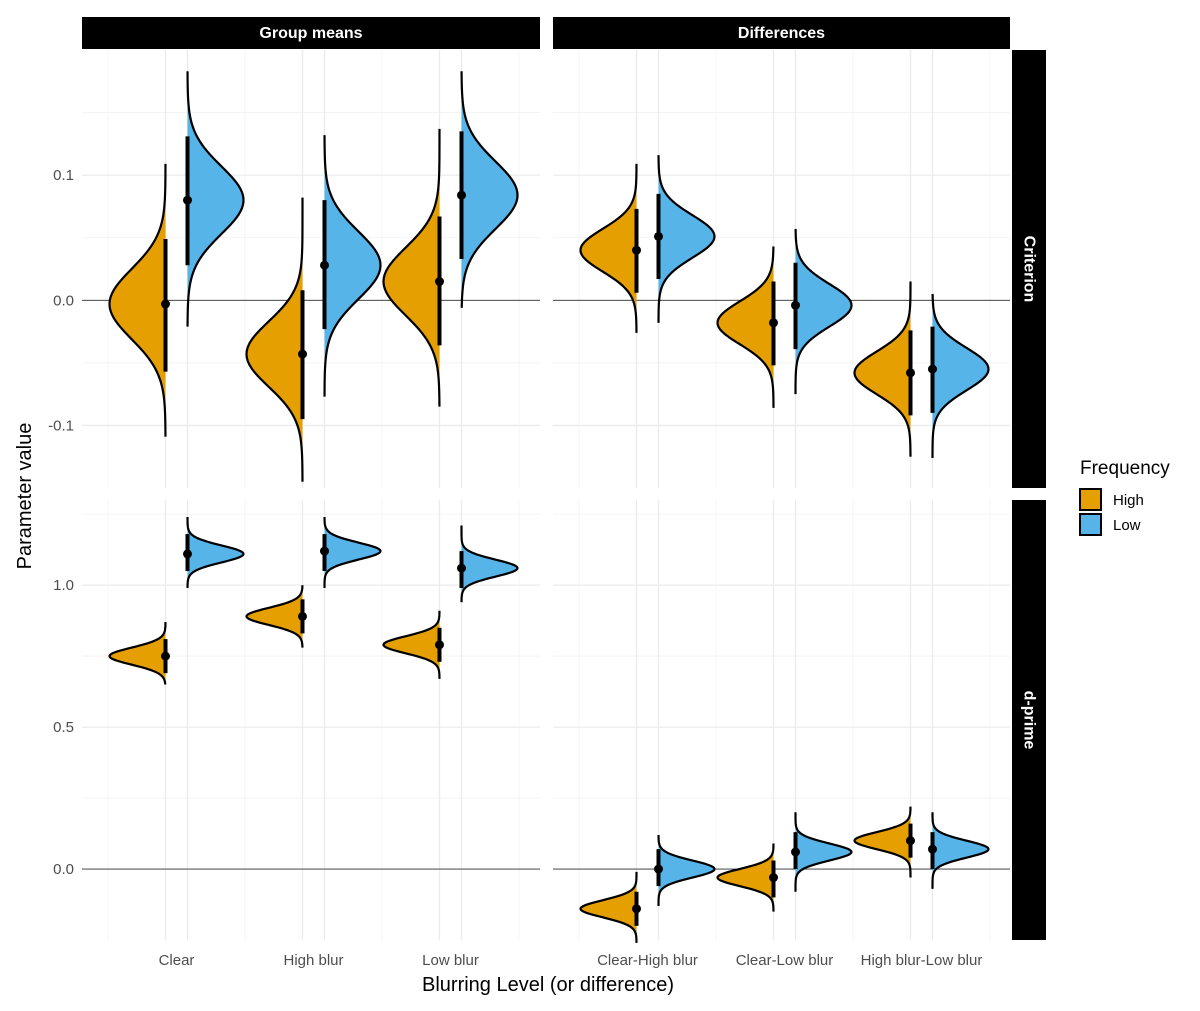 This screenshot has height=1011, width=1200. Describe the element at coordinates (1125, 468) in the screenshot. I see `legend-title: Frequency` at that location.